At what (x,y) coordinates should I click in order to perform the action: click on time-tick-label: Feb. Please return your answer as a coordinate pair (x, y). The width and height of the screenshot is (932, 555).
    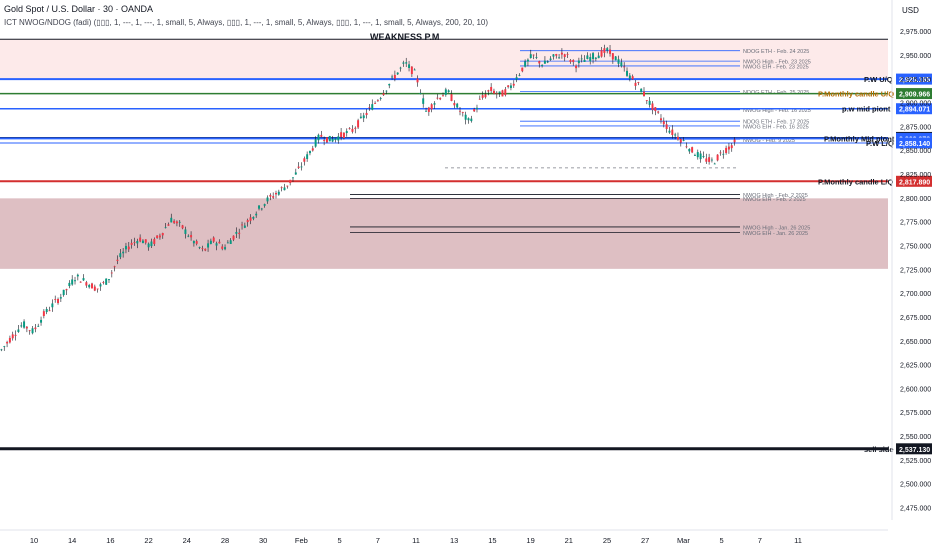
    Looking at the image, I should click on (301, 540).